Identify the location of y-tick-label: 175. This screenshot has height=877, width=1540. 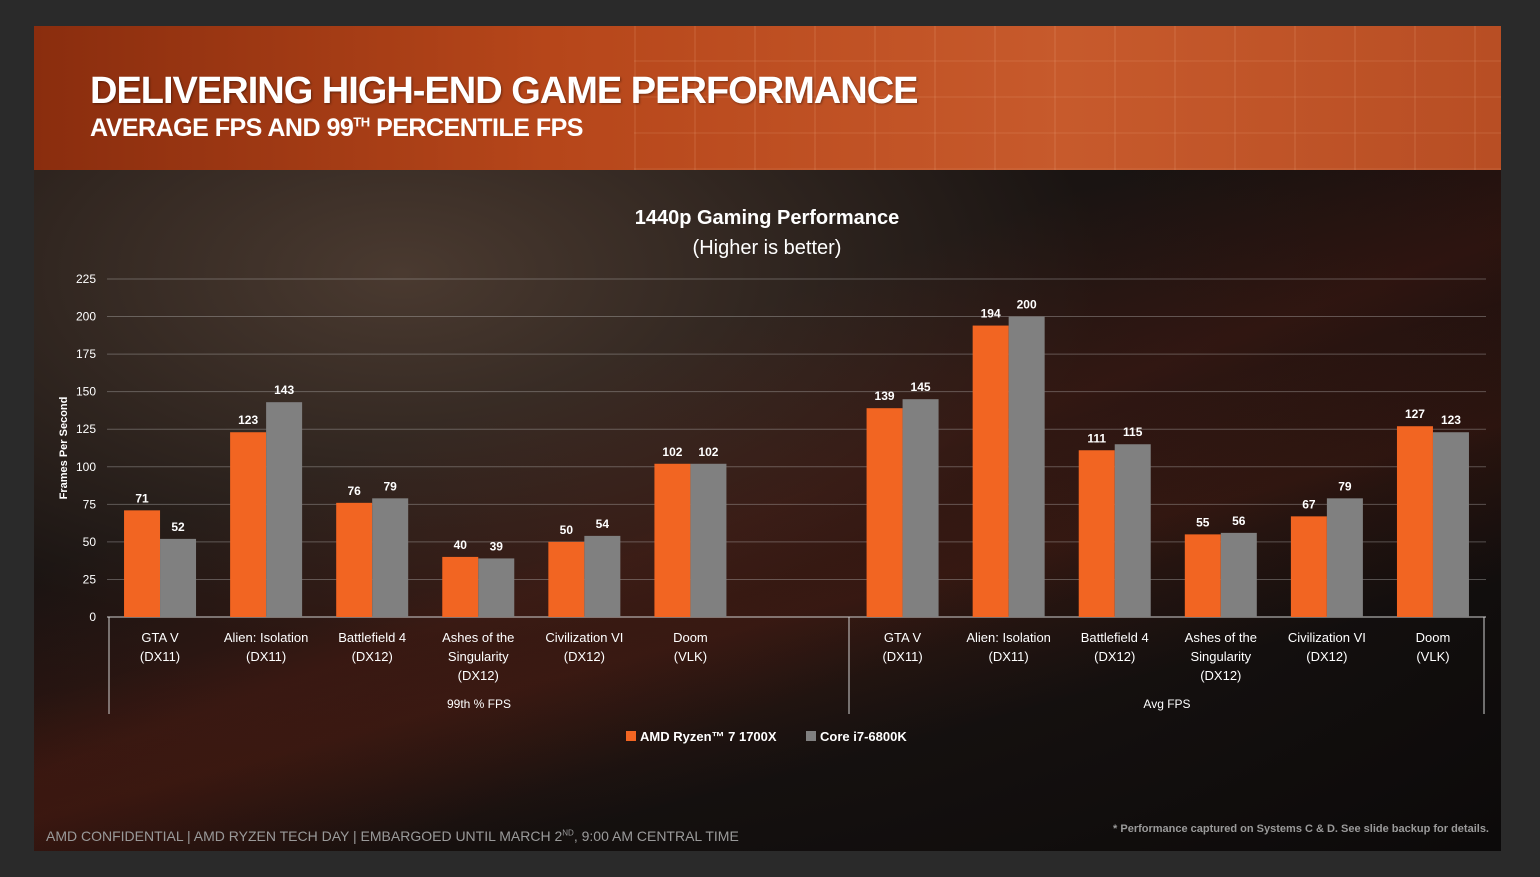
(86, 354).